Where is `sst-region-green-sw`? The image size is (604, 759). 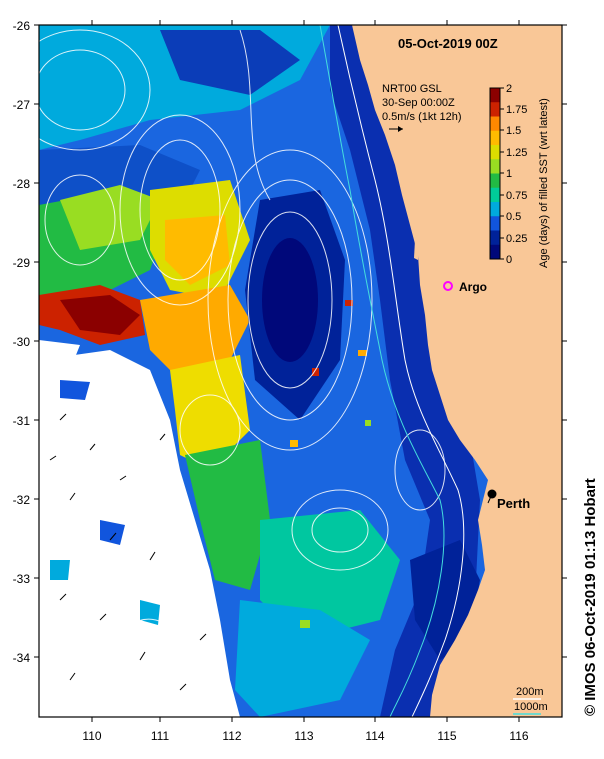
sst-region-green-sw is located at coordinates (227, 515).